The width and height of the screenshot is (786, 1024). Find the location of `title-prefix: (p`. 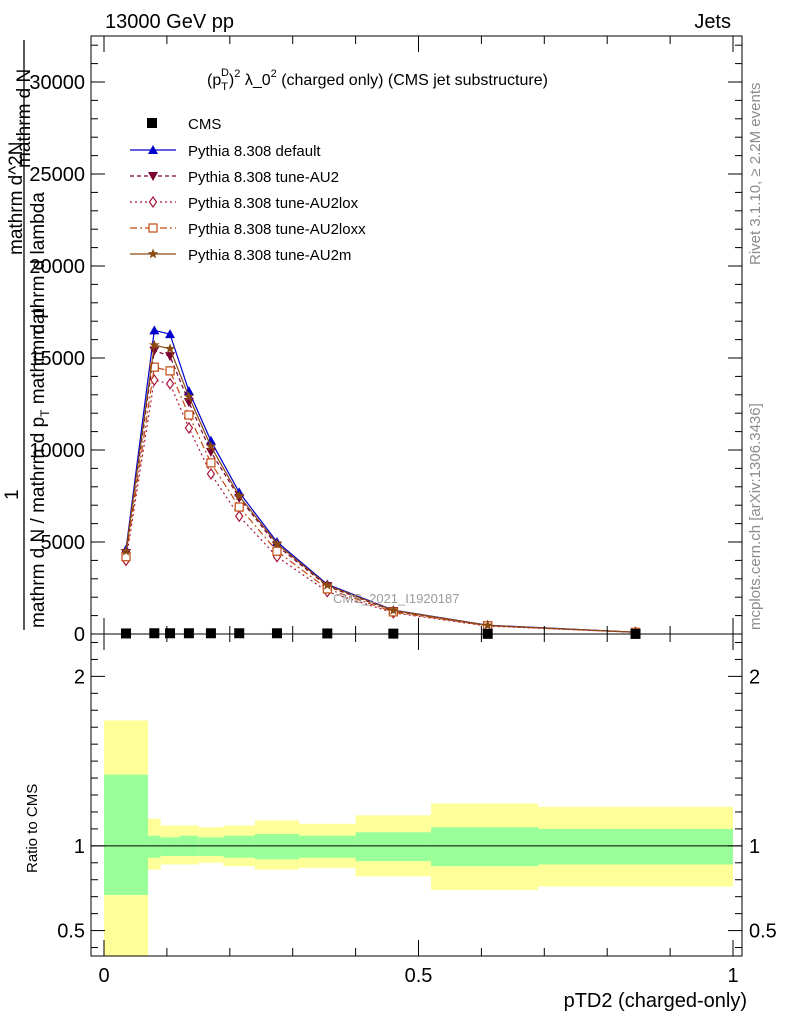

title-prefix: (p is located at coordinates (214, 80).